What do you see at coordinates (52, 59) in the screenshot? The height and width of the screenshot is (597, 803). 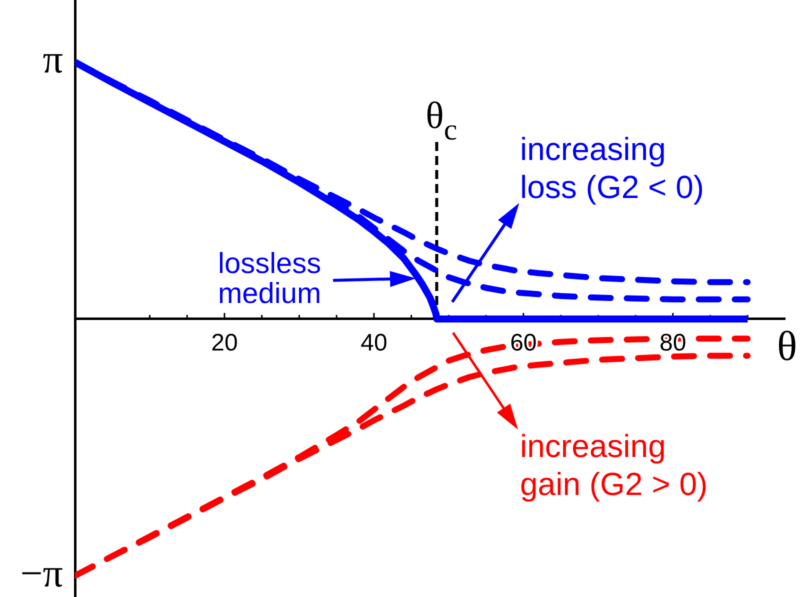 I see `y-tick-label: π` at bounding box center [52, 59].